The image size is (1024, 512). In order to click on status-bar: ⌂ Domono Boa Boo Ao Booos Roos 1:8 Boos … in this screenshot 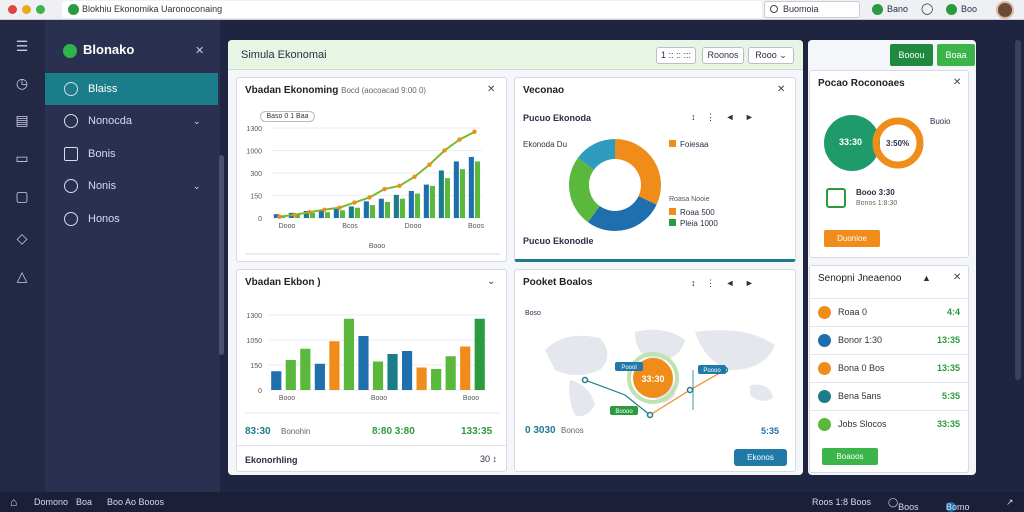, I will do `click(512, 502)`.